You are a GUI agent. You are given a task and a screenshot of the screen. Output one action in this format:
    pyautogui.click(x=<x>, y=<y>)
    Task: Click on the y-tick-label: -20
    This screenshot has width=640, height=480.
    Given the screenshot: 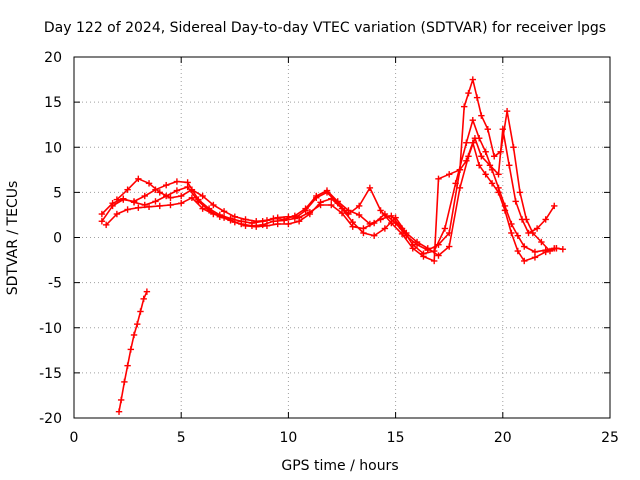 What is the action you would take?
    pyautogui.click(x=50, y=419)
    